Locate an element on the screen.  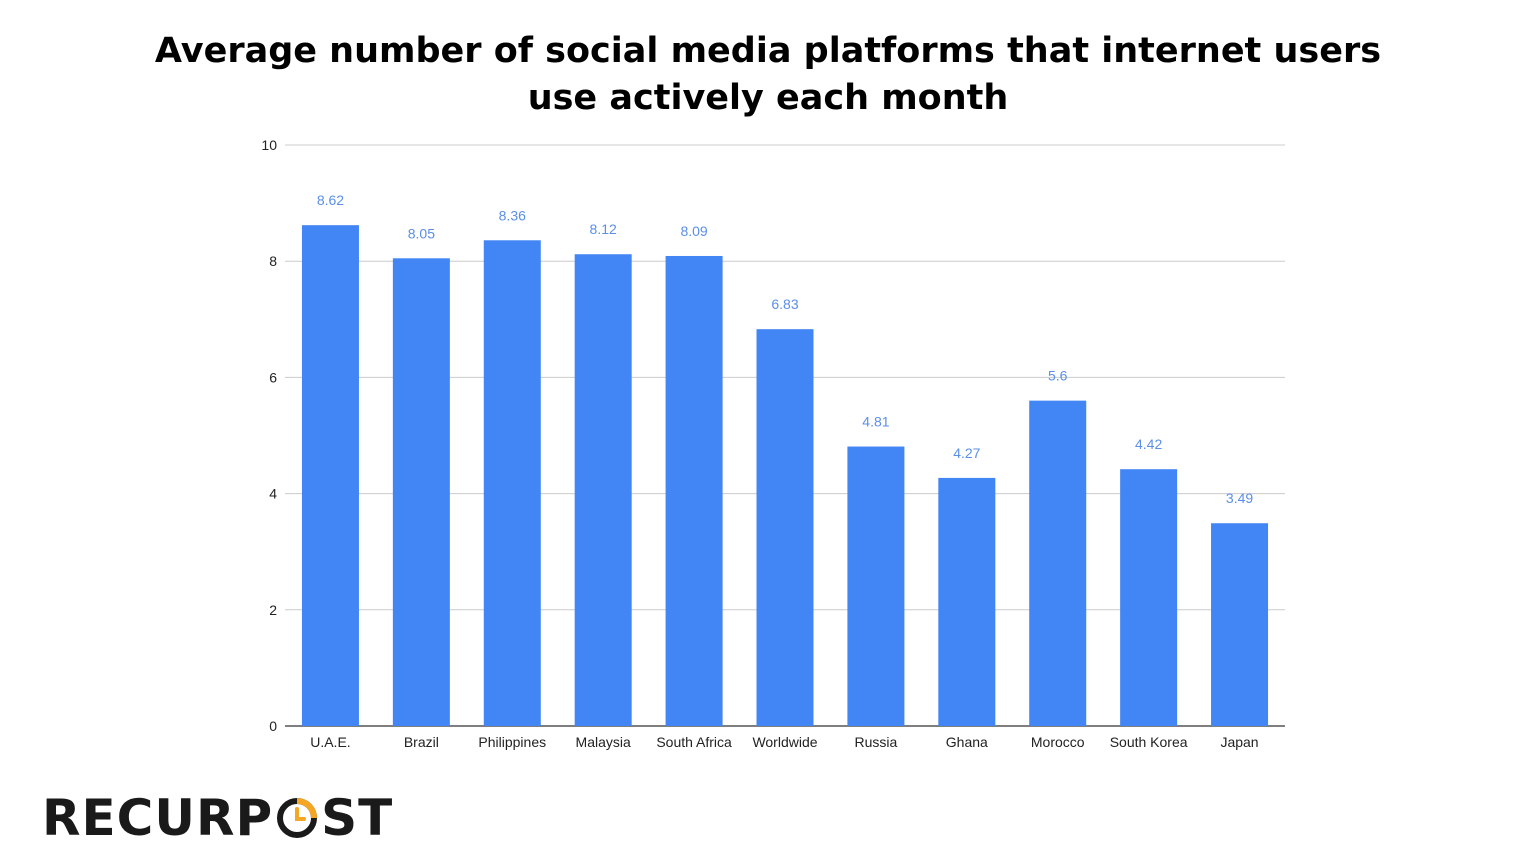
x-tick-label: Malaysia is located at coordinates (603, 742).